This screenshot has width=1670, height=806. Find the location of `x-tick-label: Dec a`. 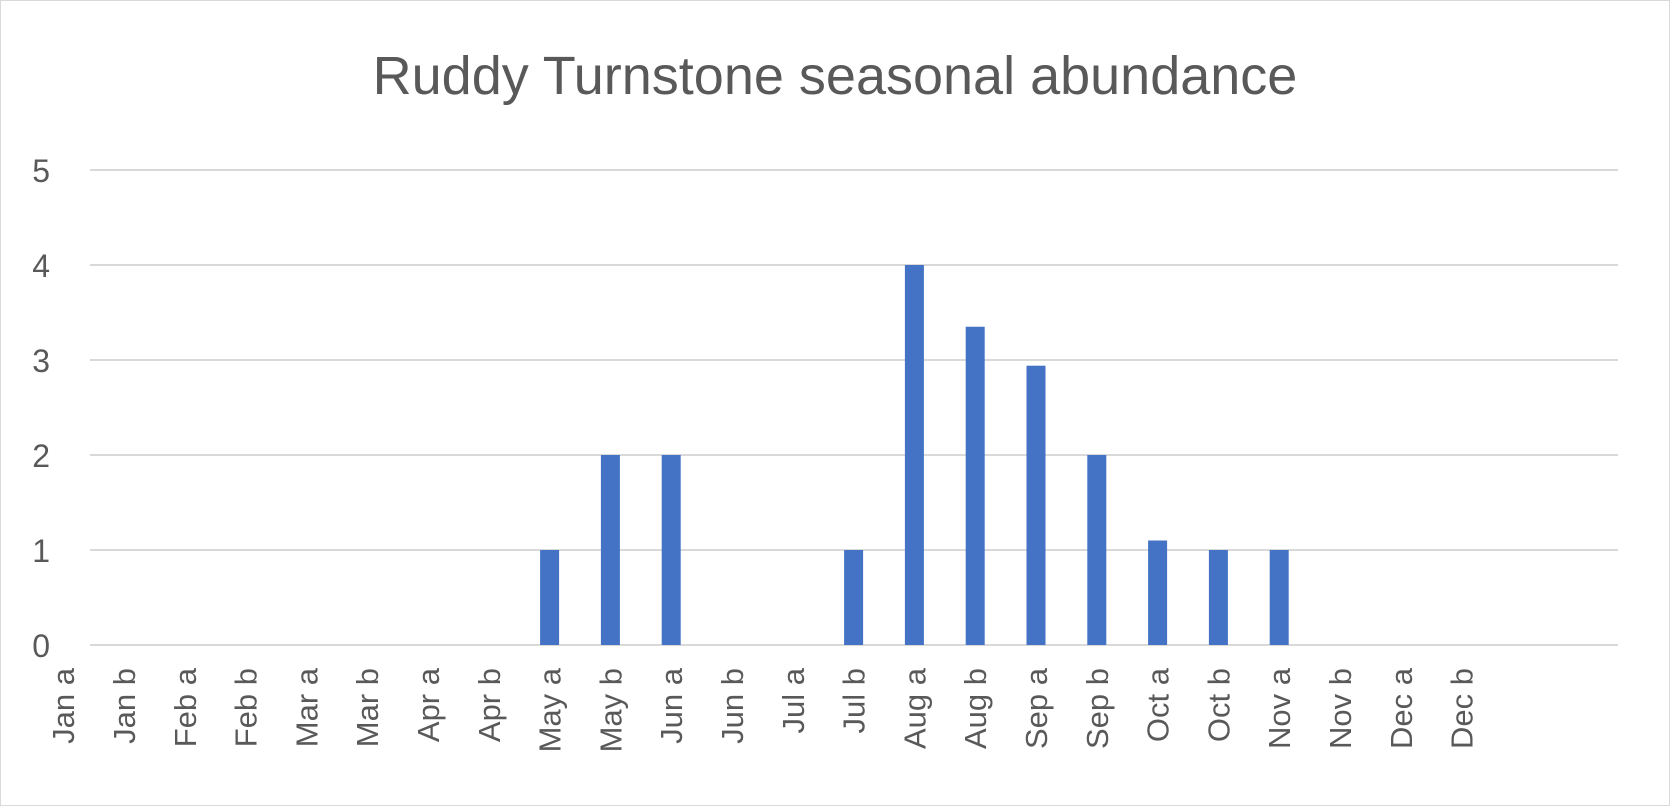

x-tick-label: Dec a is located at coordinates (1401, 708).